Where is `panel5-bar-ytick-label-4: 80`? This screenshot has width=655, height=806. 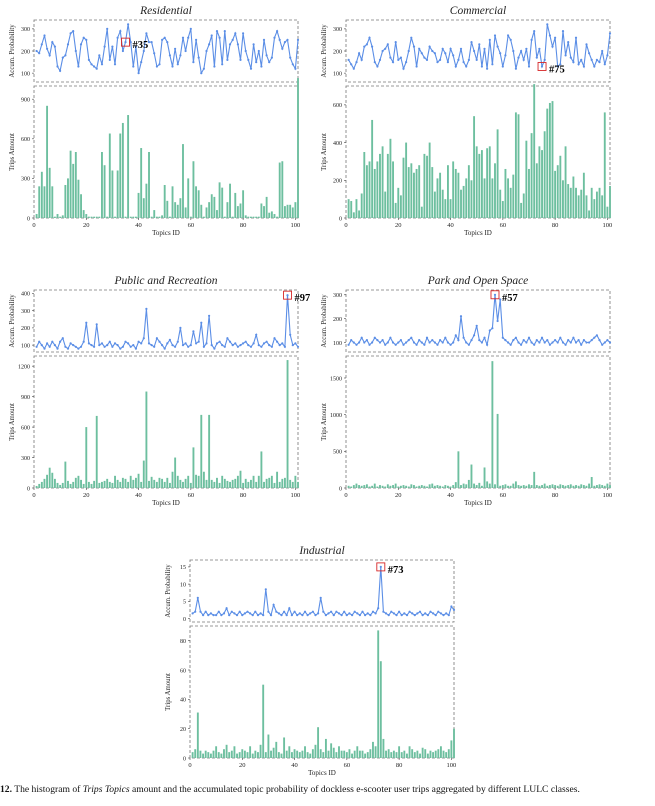 panel5-bar-ytick-label-4: 80 is located at coordinates (183, 642).